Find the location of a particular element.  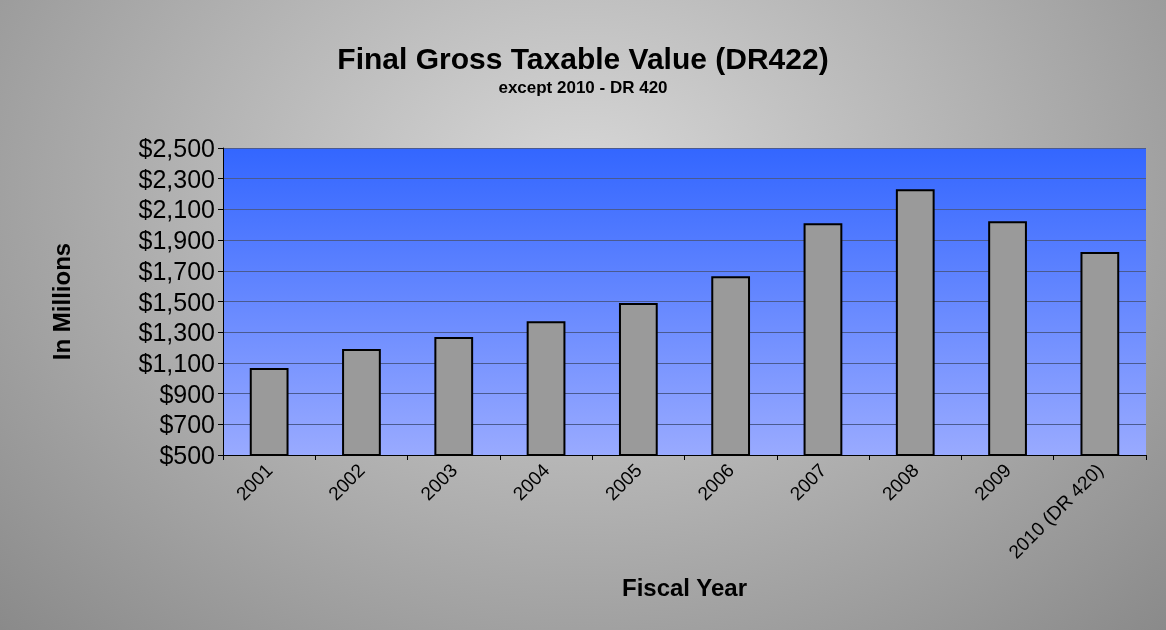

y-axis-title: In Millions is located at coordinates (61, 301).